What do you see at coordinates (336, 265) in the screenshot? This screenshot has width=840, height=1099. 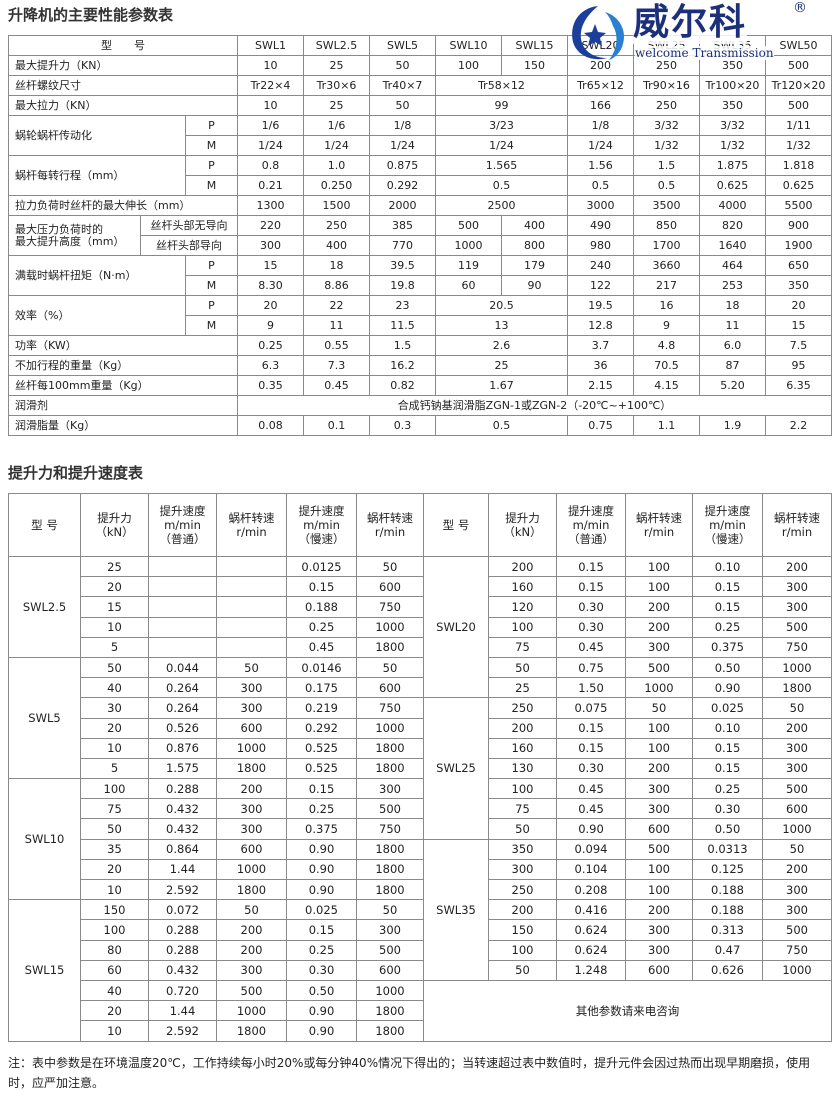 I see `value-cell: 18` at bounding box center [336, 265].